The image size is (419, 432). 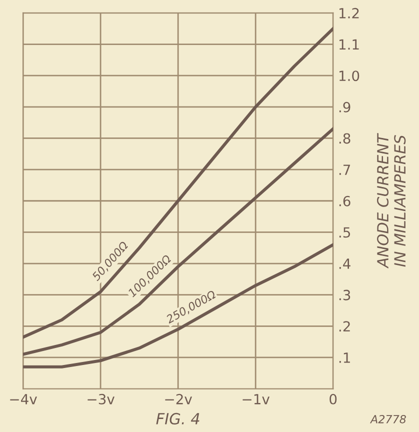 I want to click on y-tick-label: .3, so click(x=344, y=295).